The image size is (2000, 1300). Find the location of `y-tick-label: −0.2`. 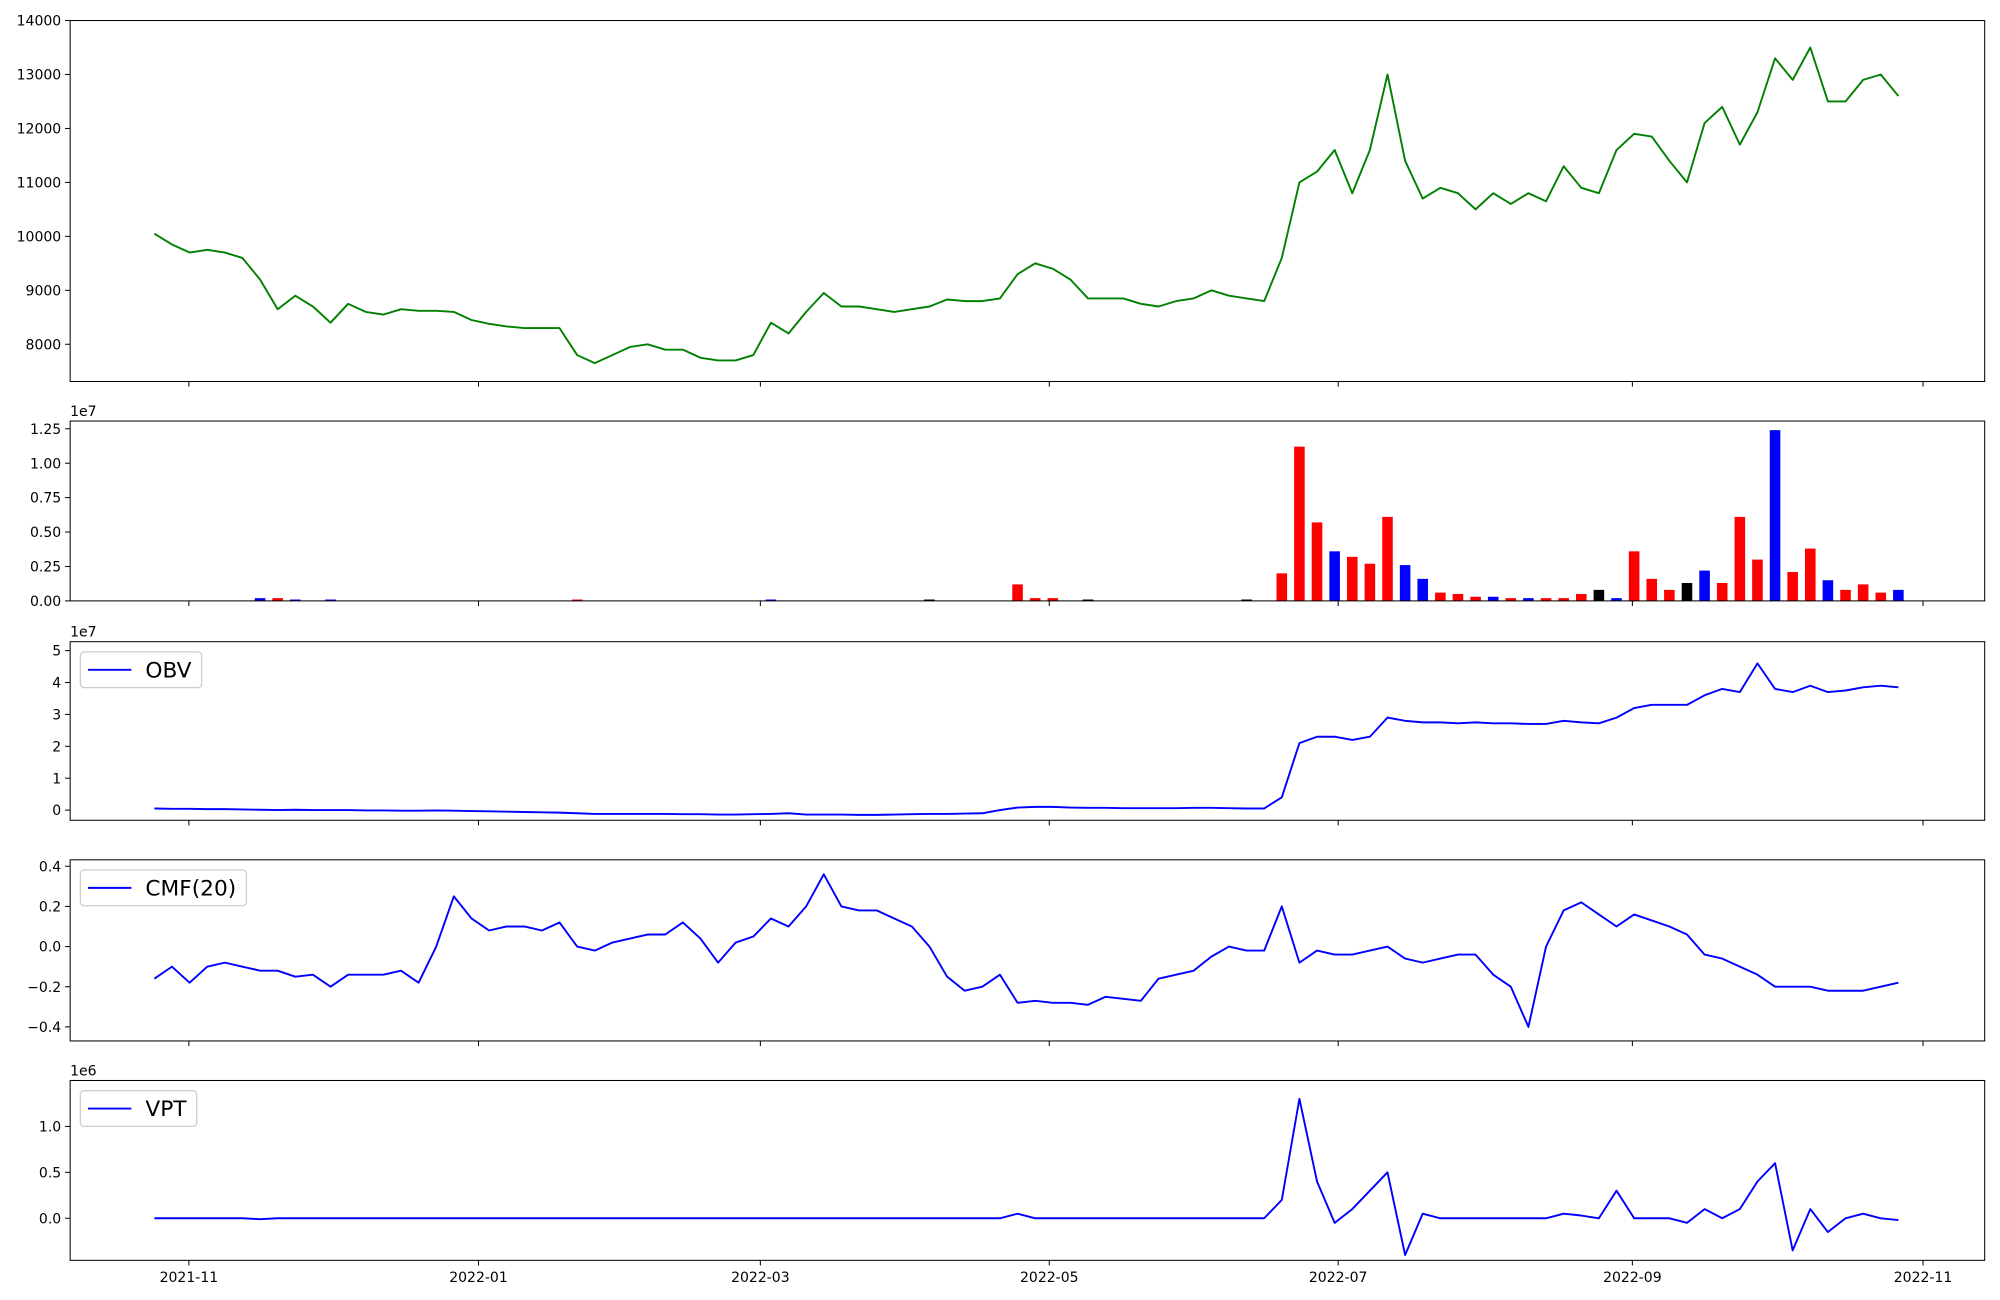

y-tick-label: −0.2 is located at coordinates (44, 988).